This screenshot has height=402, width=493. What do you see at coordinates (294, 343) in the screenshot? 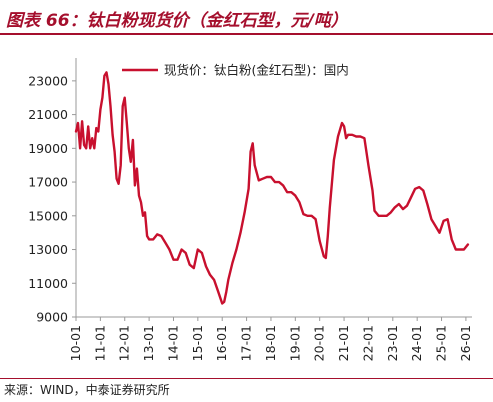
I see `x-tick-label: 19-01` at bounding box center [294, 343].